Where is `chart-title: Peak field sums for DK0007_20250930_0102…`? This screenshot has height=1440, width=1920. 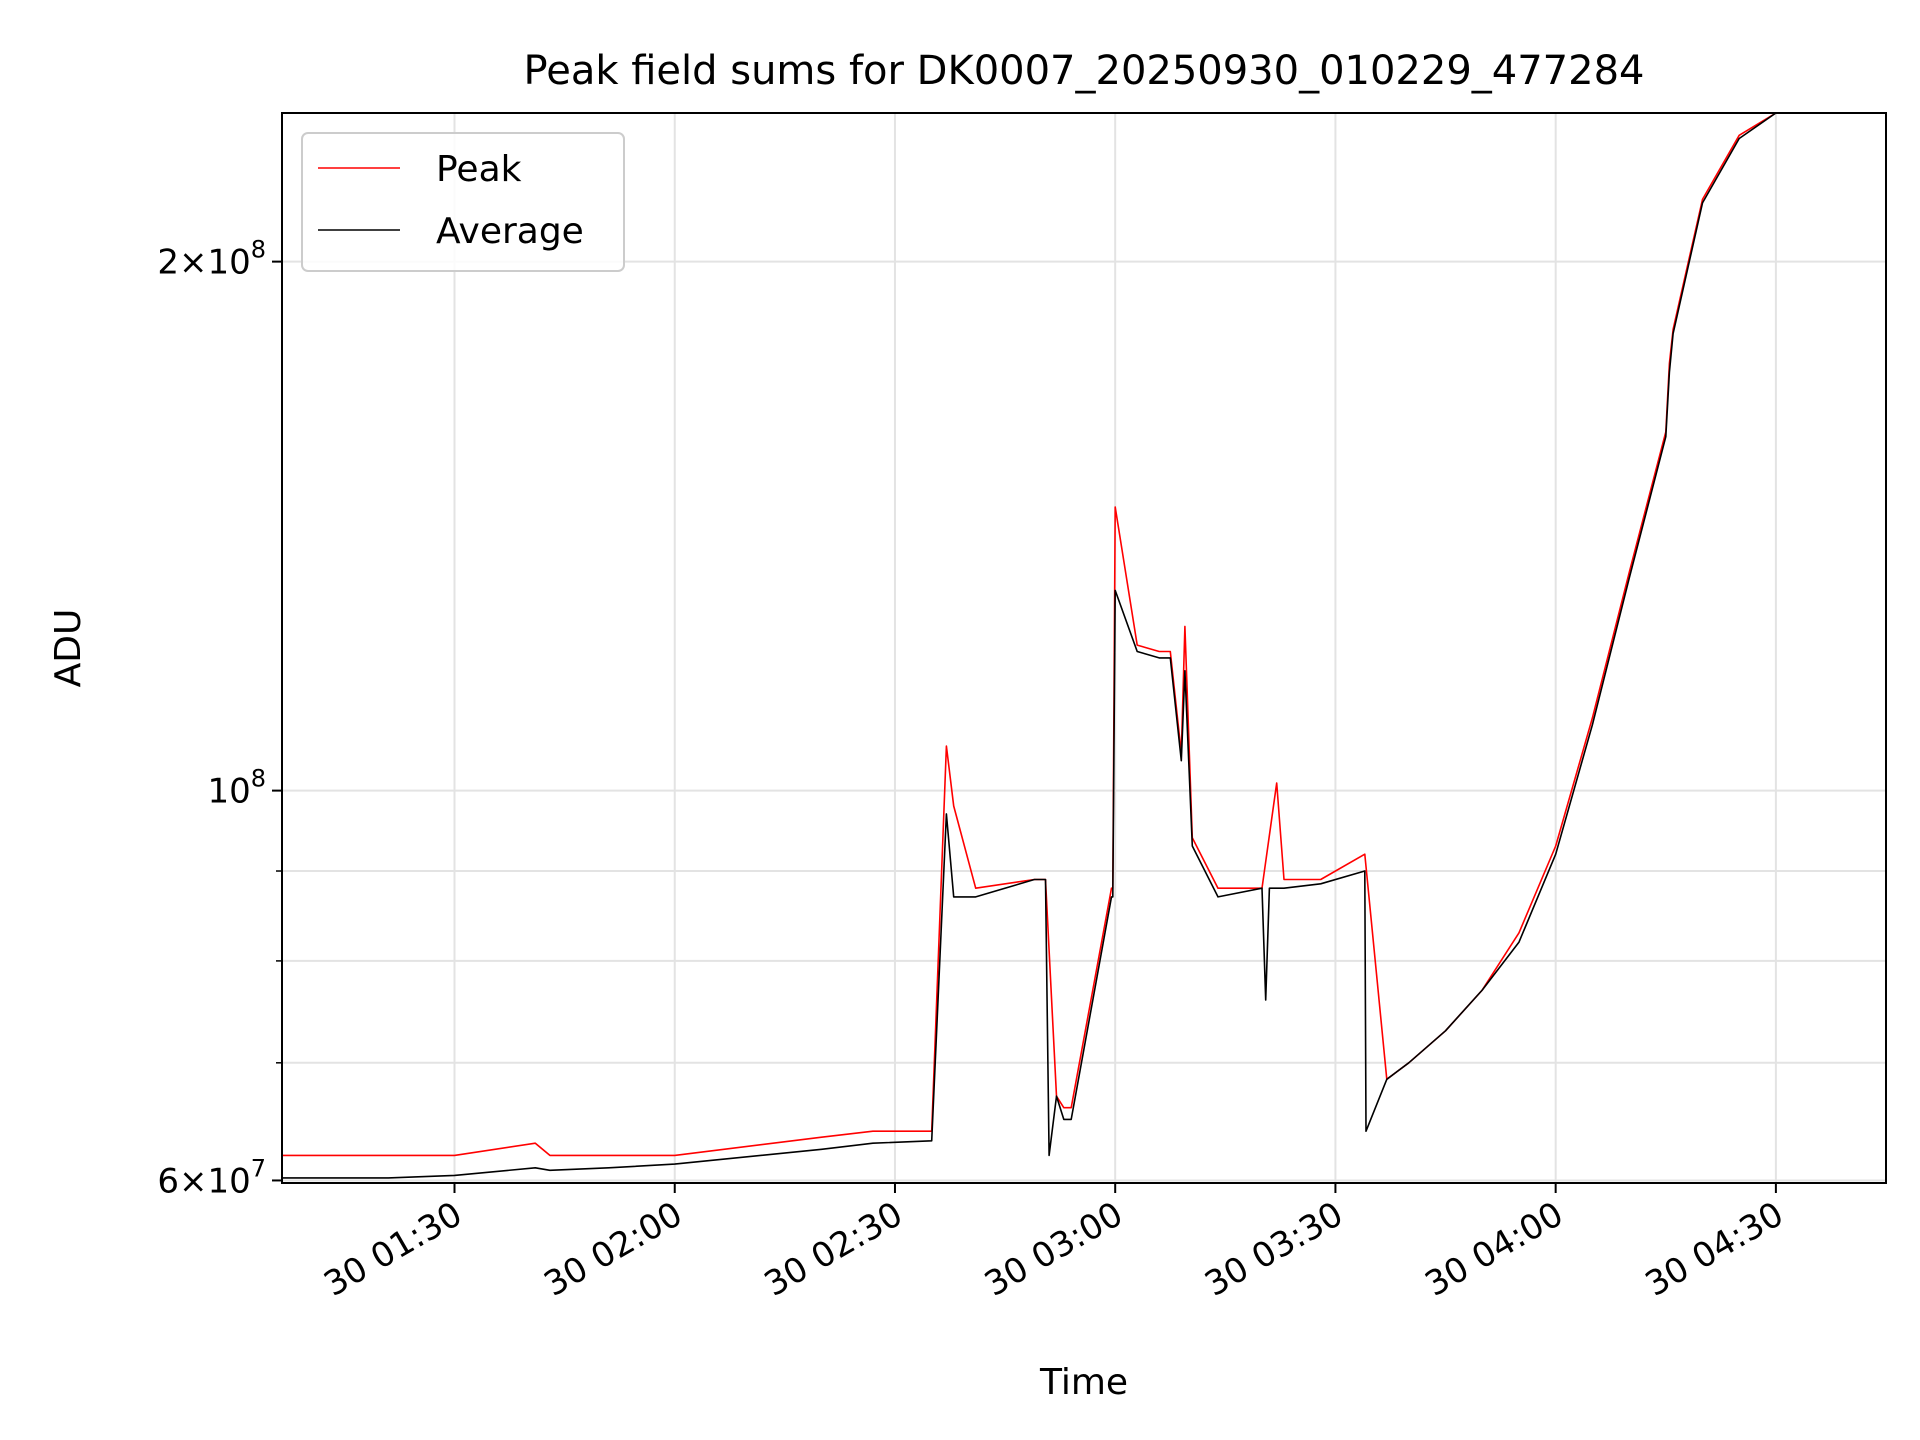 chart-title: Peak field sums for DK0007_20250930_0102… is located at coordinates (1084, 71).